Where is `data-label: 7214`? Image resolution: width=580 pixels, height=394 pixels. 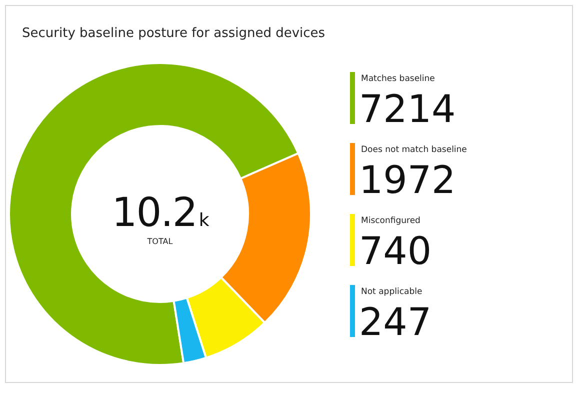 data-label: 7214 is located at coordinates (407, 109).